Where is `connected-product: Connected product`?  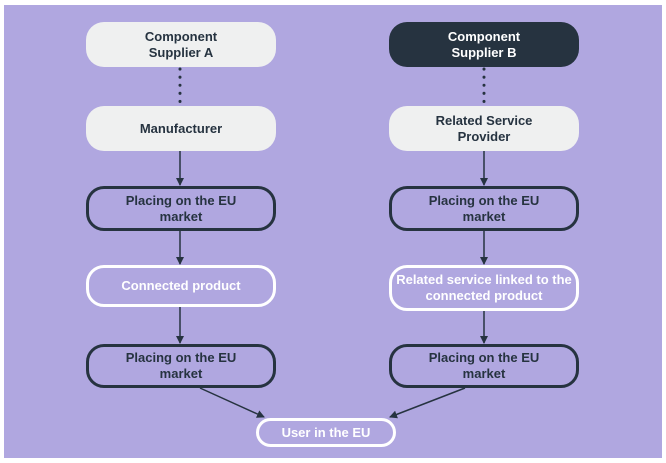
connected-product: Connected product is located at coordinates (181, 286).